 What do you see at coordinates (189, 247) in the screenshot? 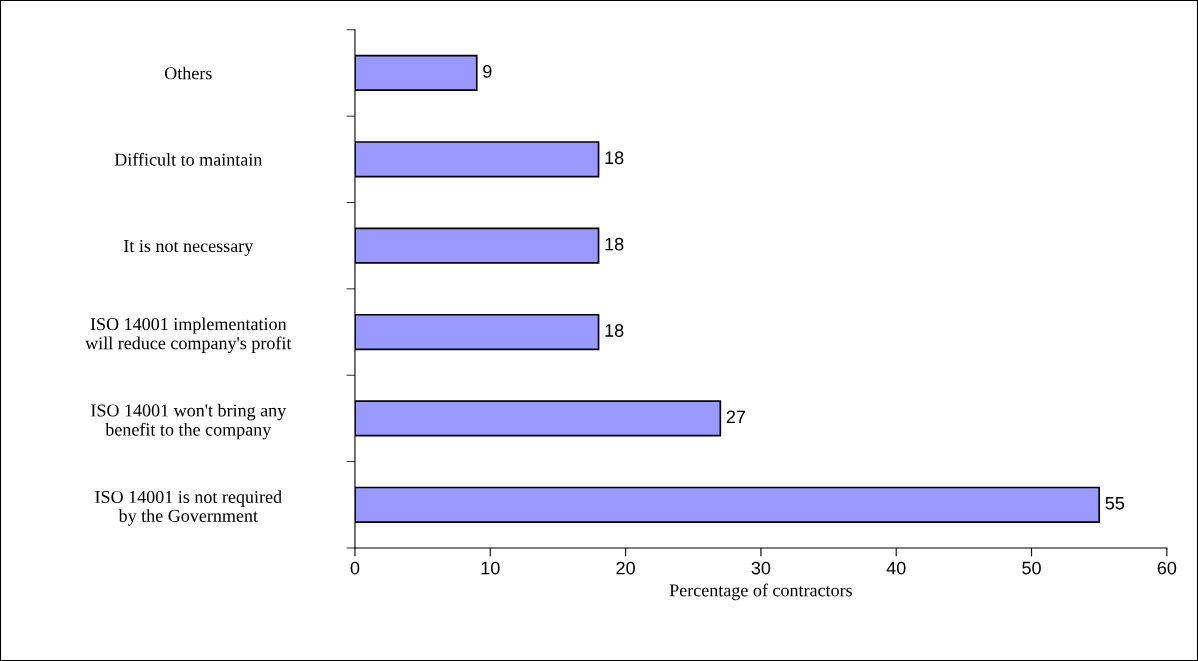
I see `y-tick-label: It is not necessary` at bounding box center [189, 247].